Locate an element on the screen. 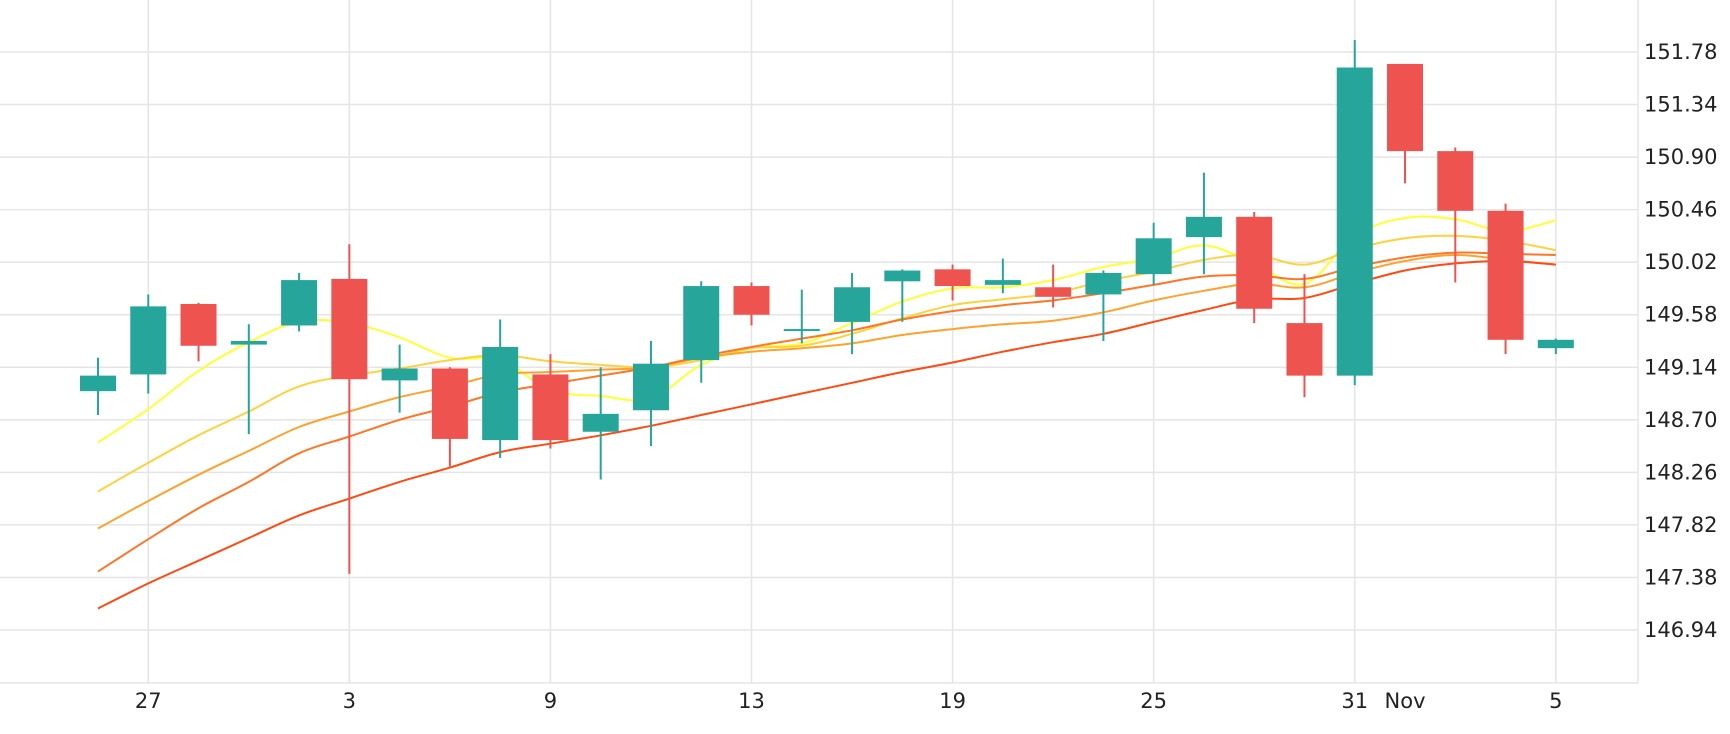  x-tick-label: 19 is located at coordinates (952, 701).